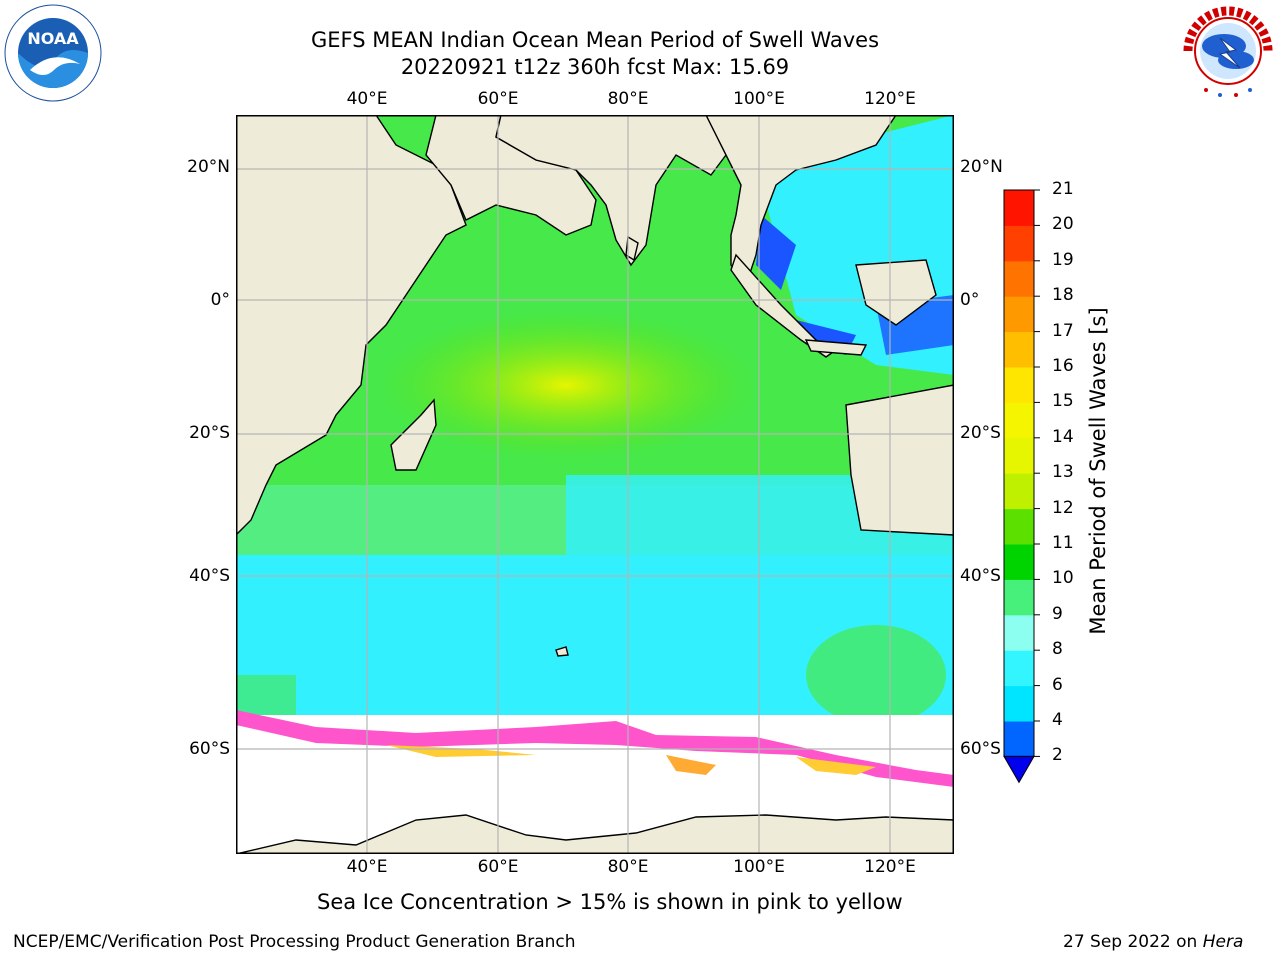  Describe the element at coordinates (1057, 684) in the screenshot. I see `colorbar-tick-label: 6` at that location.